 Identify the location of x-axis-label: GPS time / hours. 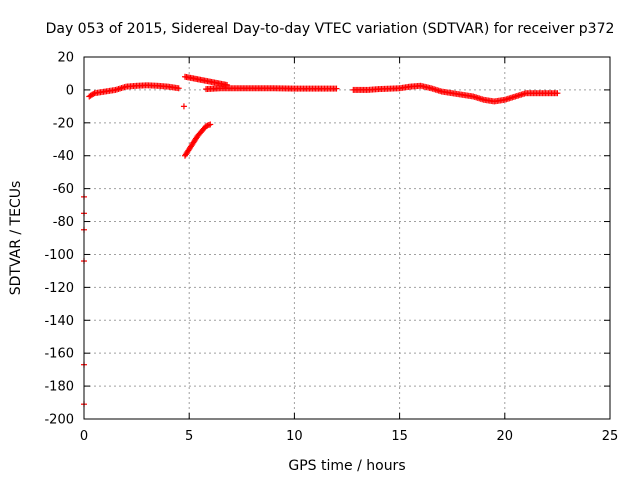
(346, 466).